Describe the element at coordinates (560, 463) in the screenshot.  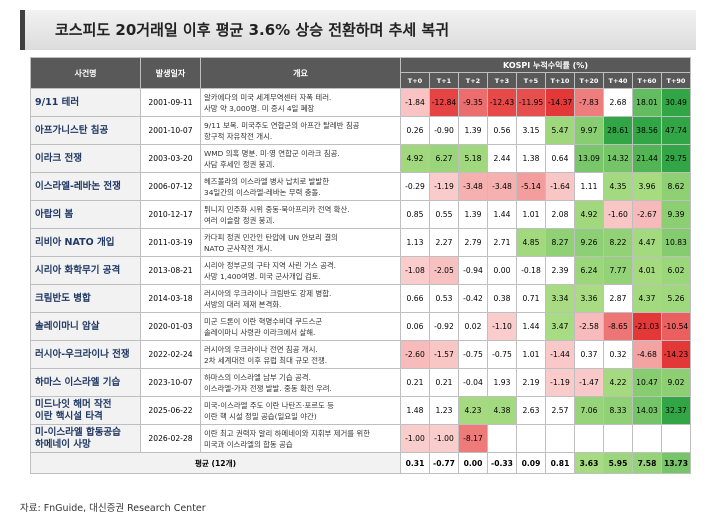
I see `average-cell: 0.81` at that location.